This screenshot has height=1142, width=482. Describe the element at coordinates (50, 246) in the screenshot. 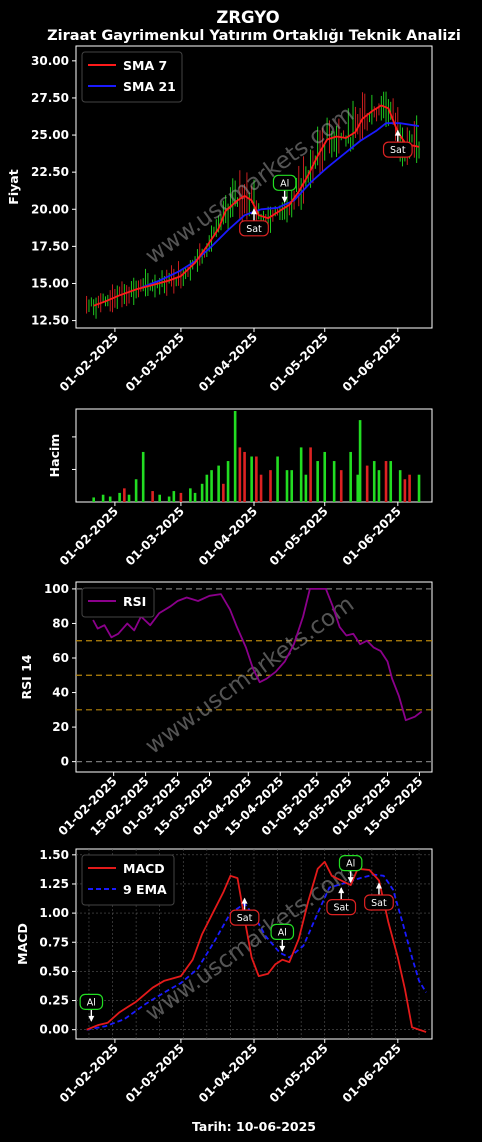

I see `price-ytick-label: 17.50` at that location.